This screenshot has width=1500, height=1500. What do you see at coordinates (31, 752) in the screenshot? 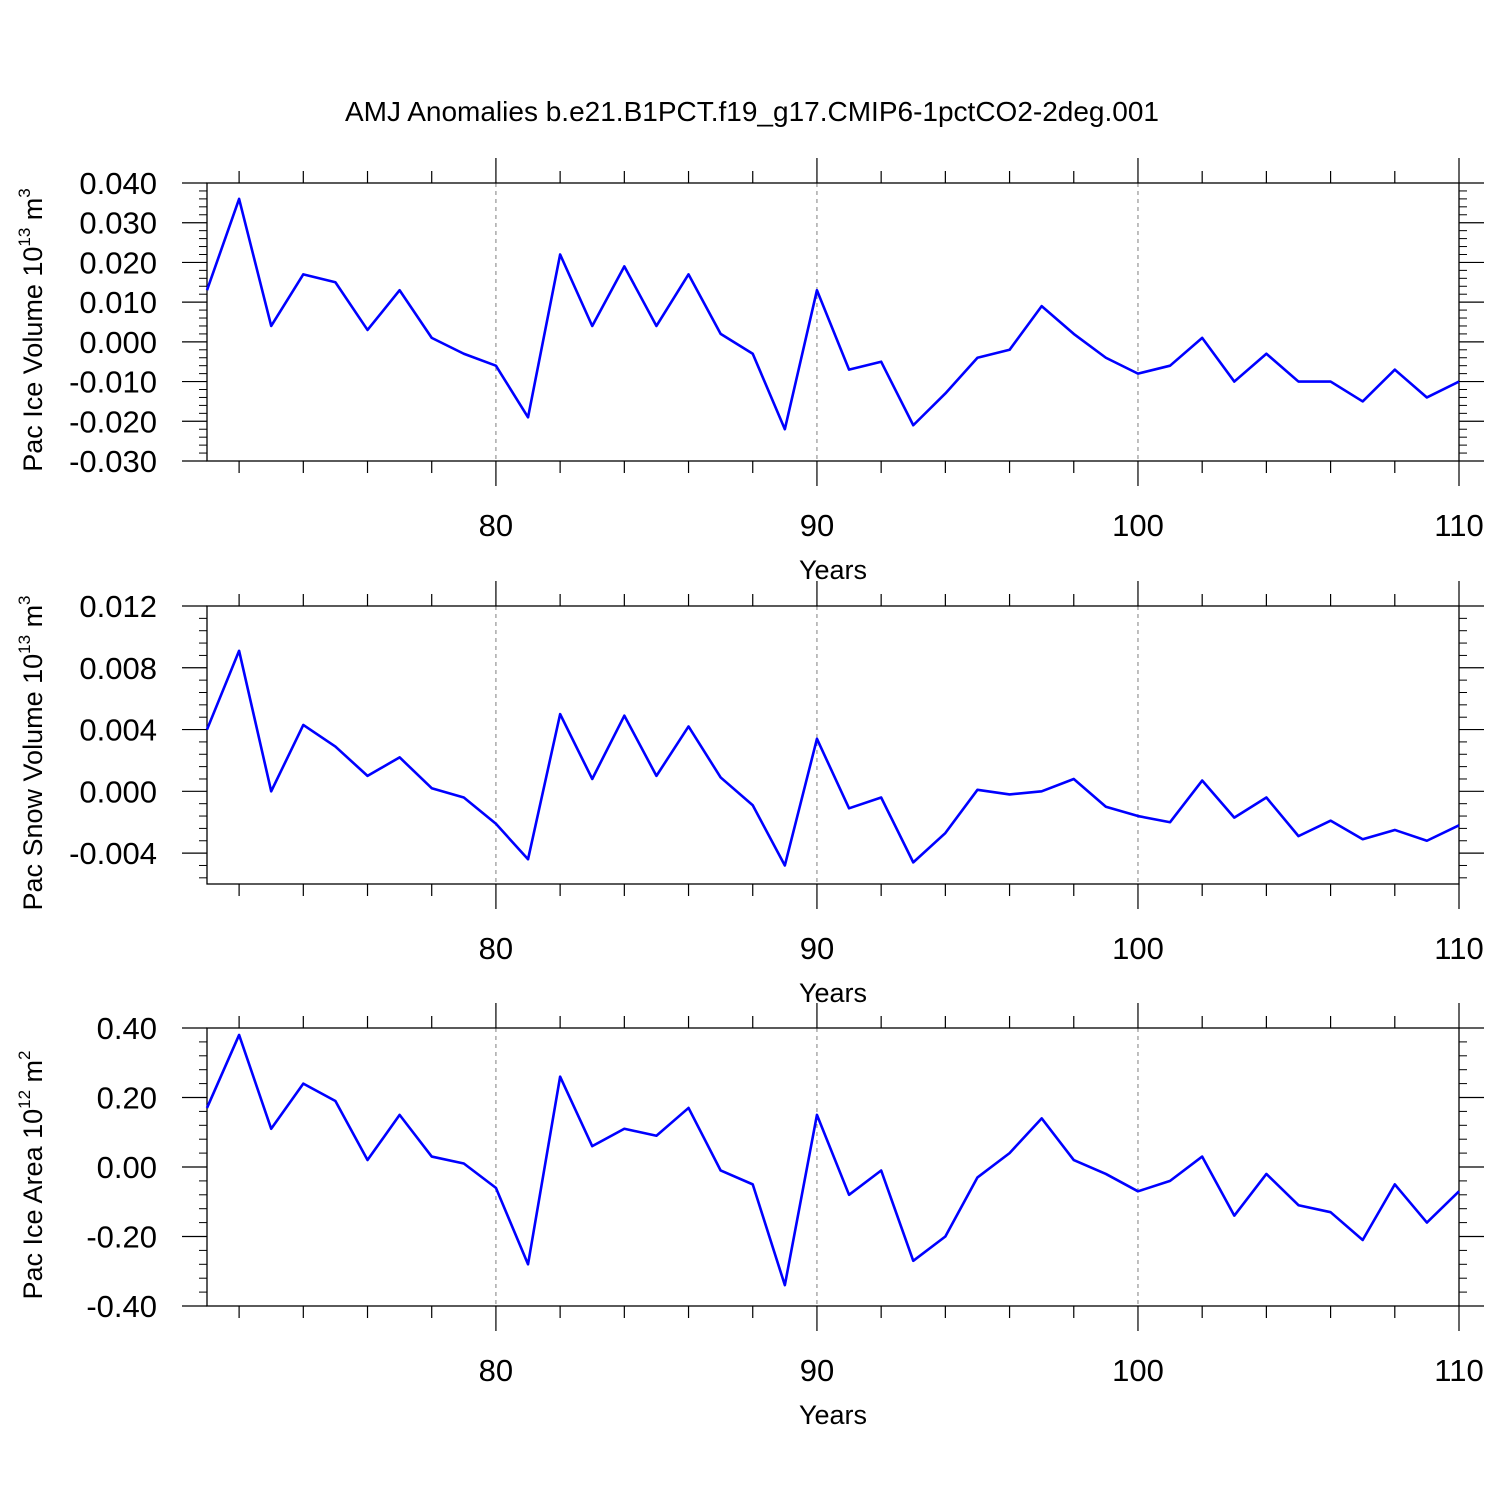
I see `y-axis-label: Pac Snow Volume 1013 m3` at bounding box center [31, 752].